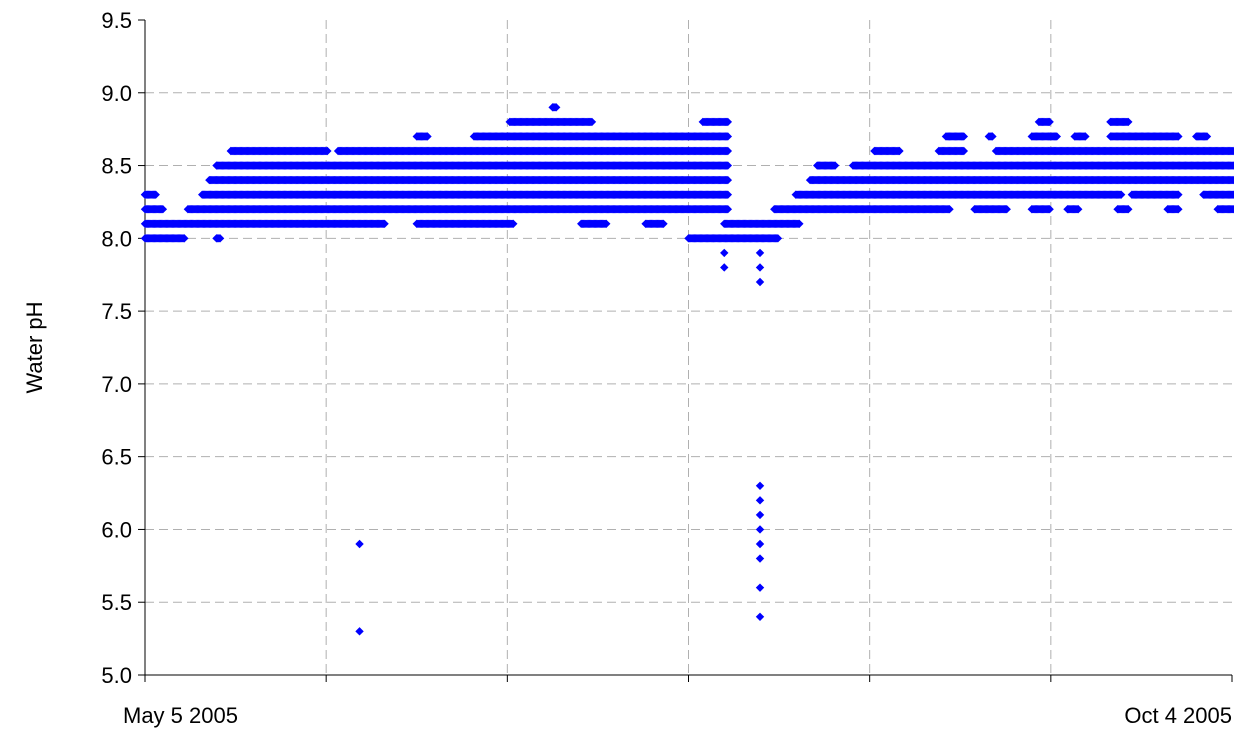 This screenshot has height=734, width=1234. I want to click on y-tick-label: 6.0, so click(116, 529).